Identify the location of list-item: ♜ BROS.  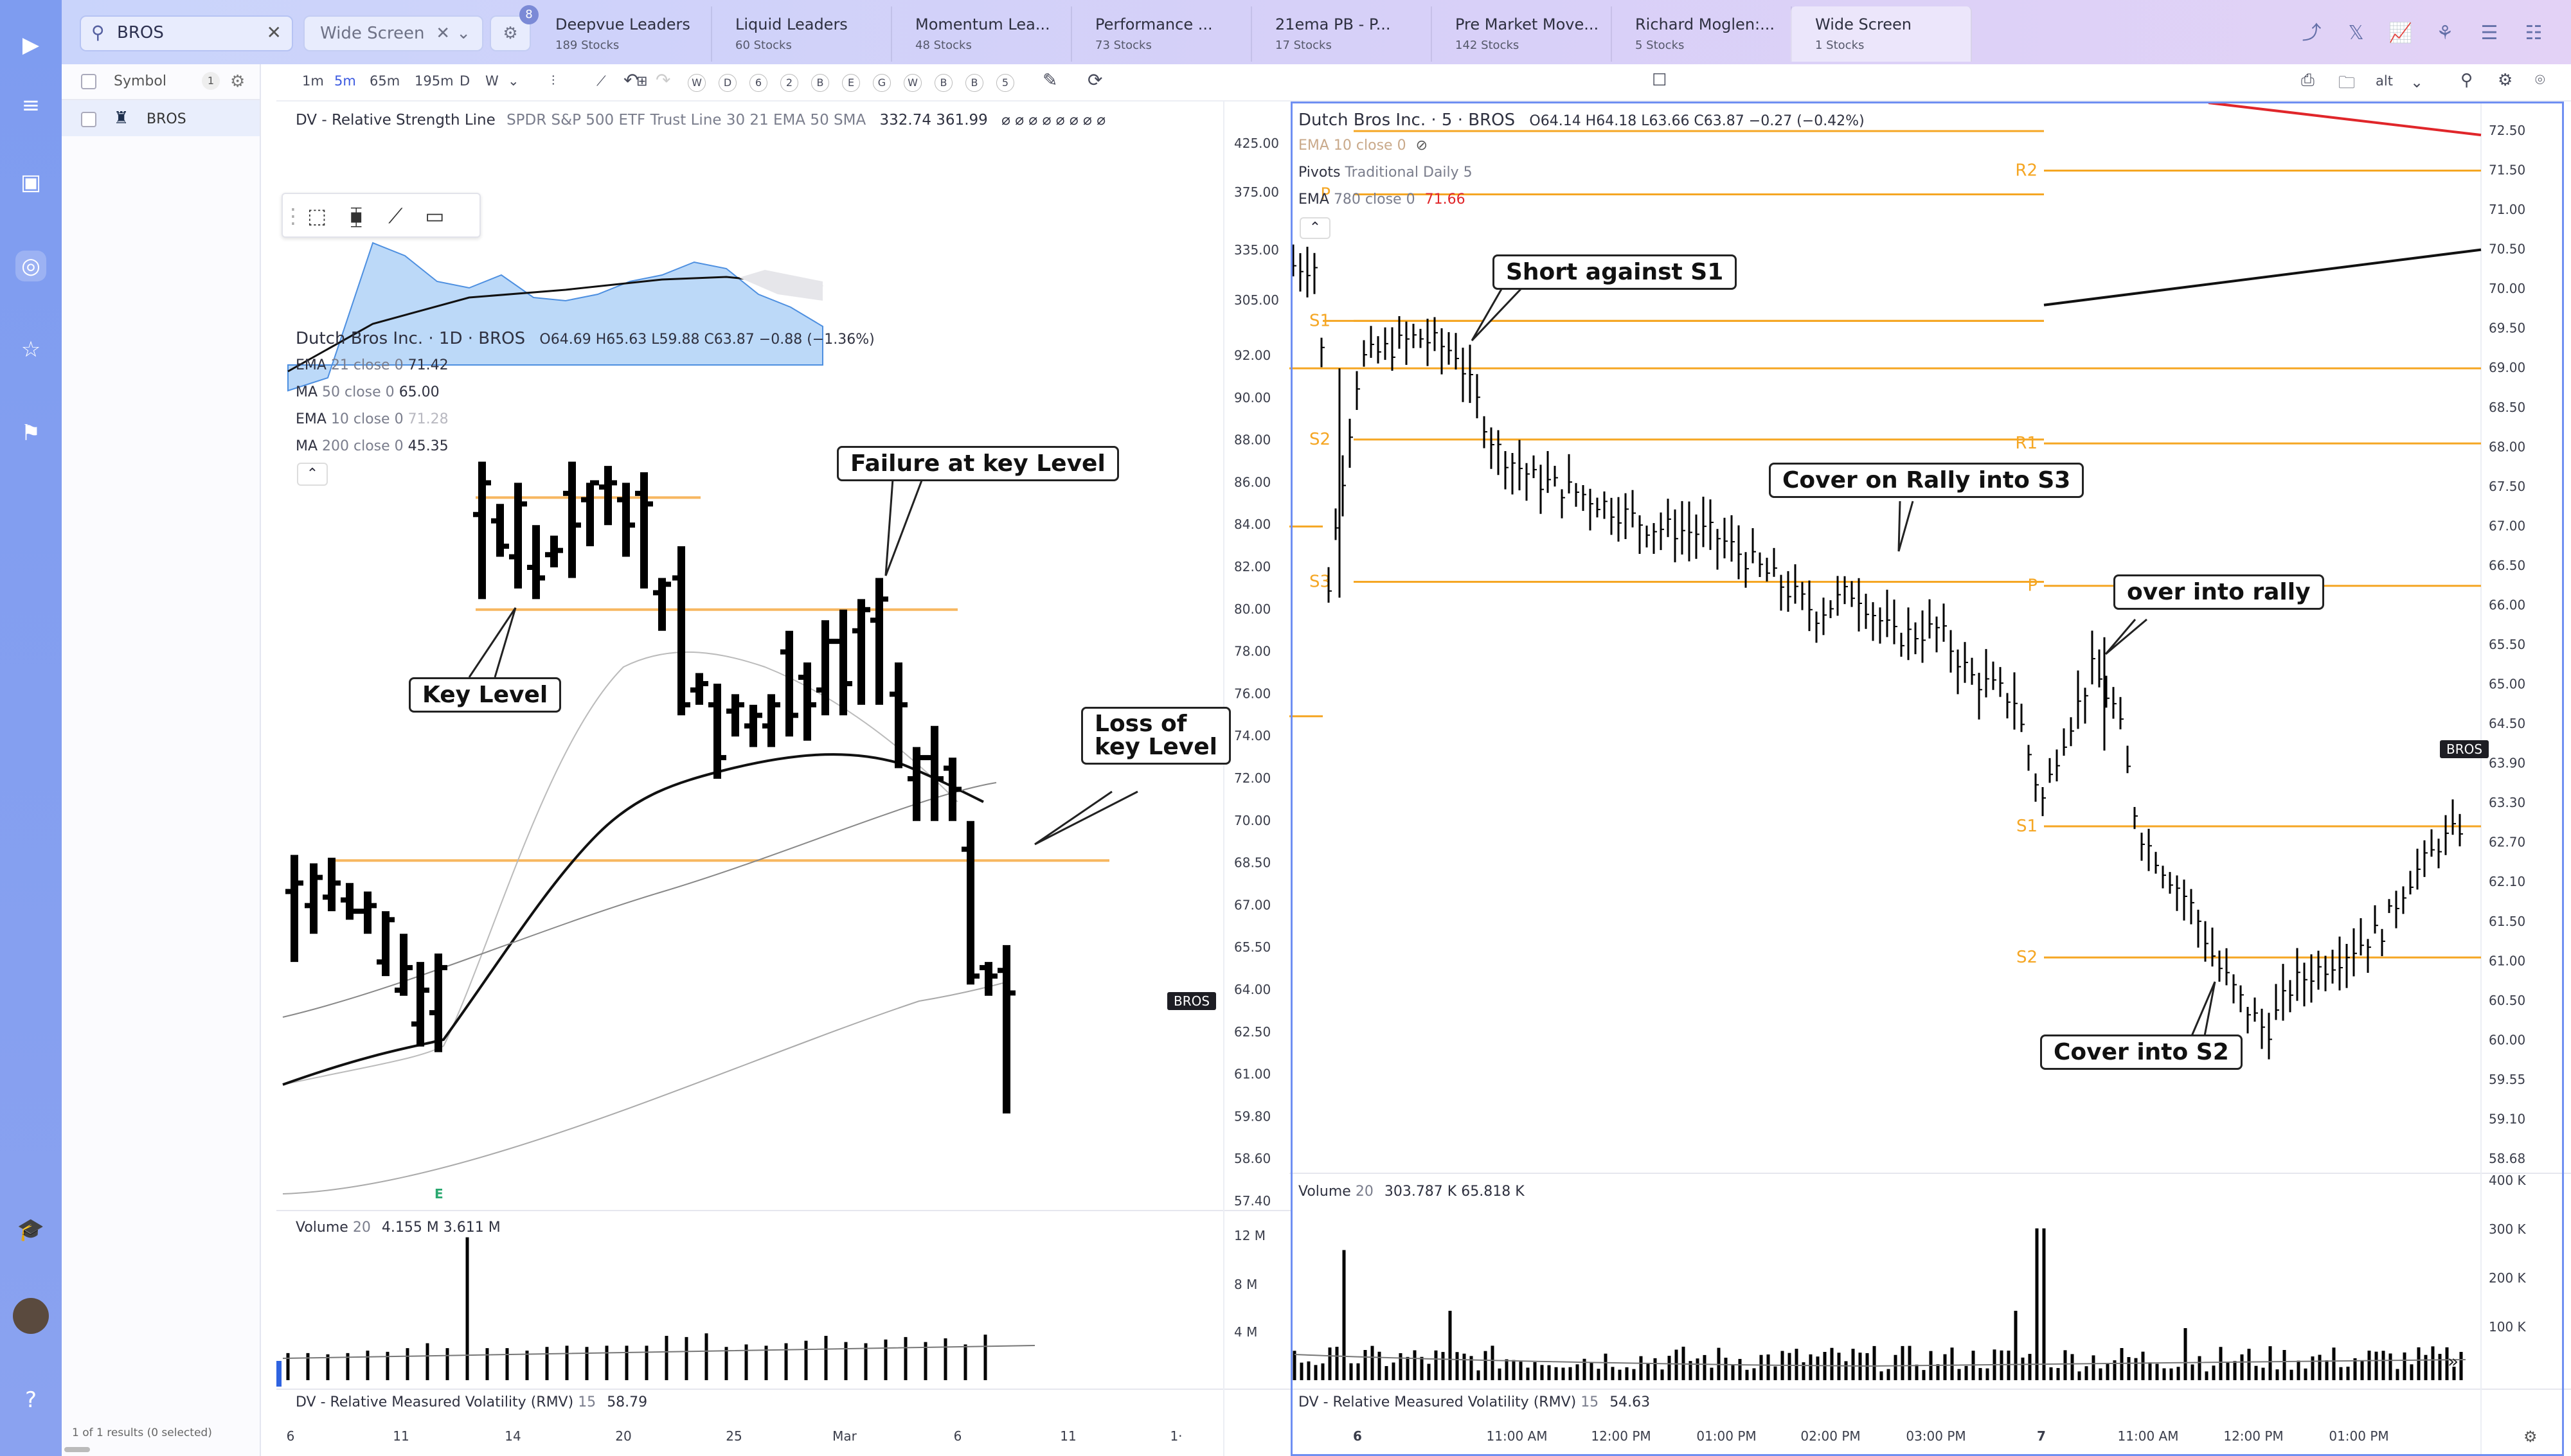
(161, 118).